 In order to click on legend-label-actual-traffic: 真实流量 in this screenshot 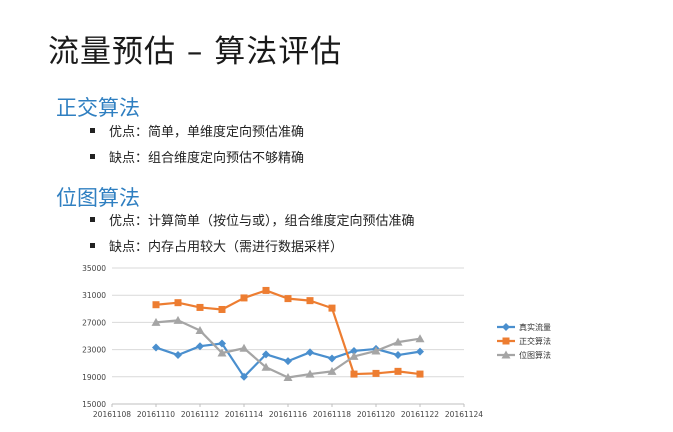, I will do `click(535, 327)`.